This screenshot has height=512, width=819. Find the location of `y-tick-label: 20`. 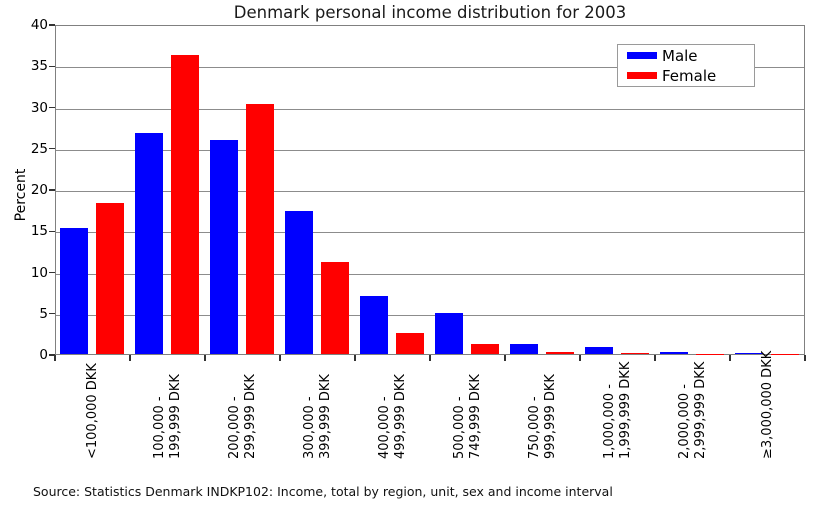

y-tick-label: 20 is located at coordinates (39, 190).